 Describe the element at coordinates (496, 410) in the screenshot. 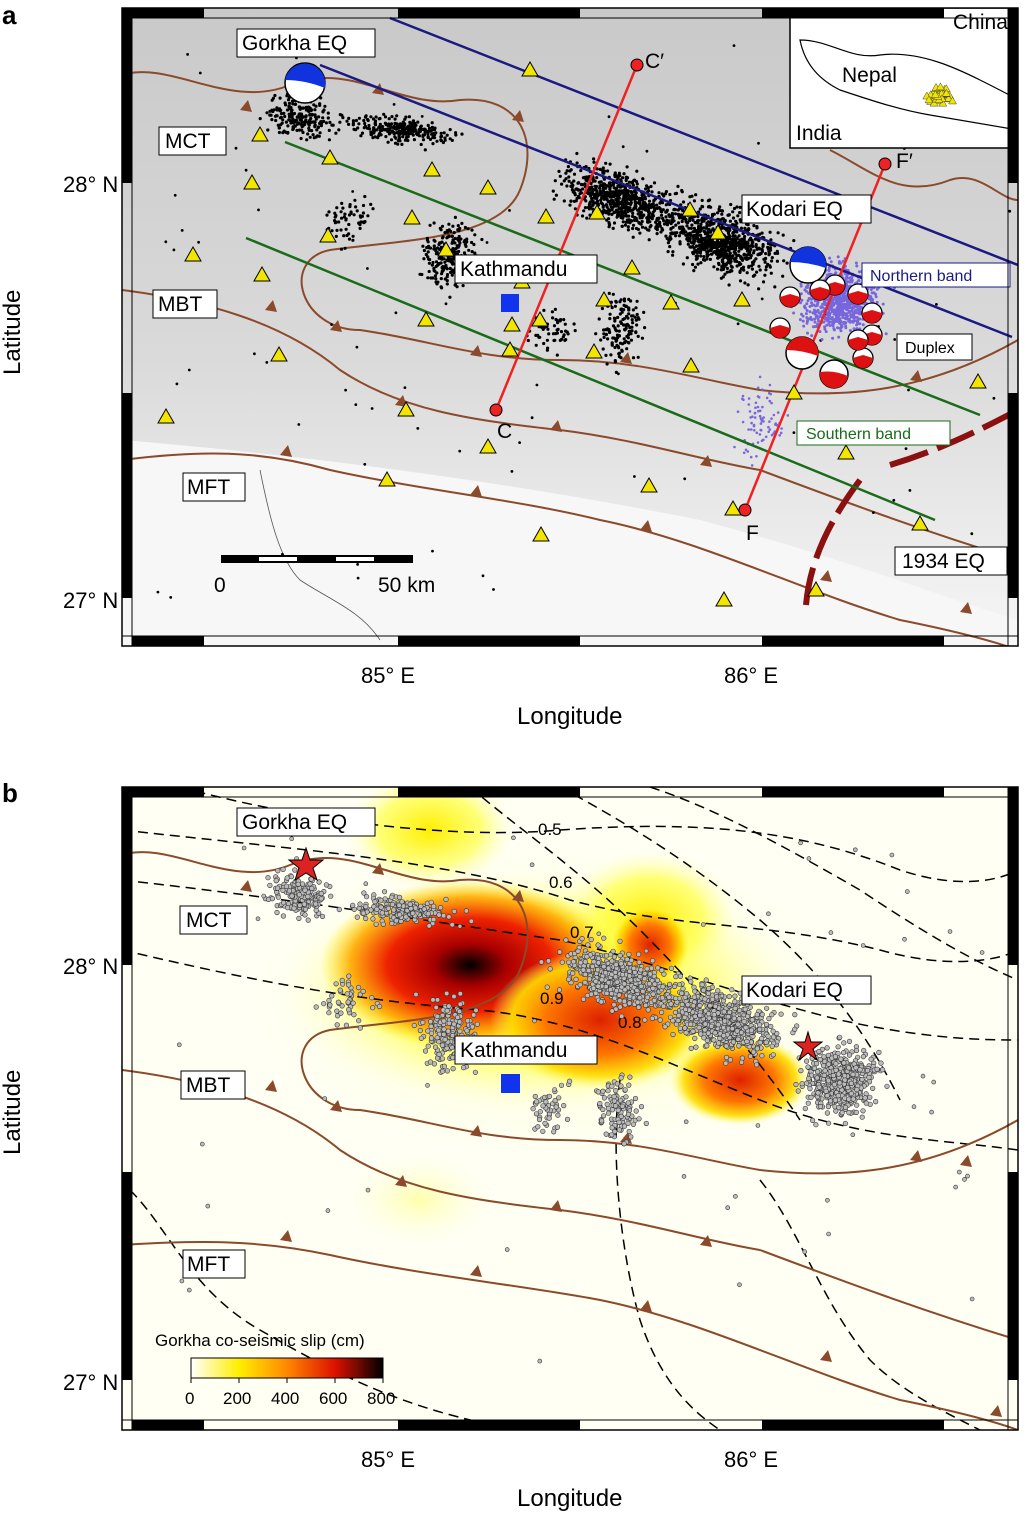

I see `profile-c-start` at that location.